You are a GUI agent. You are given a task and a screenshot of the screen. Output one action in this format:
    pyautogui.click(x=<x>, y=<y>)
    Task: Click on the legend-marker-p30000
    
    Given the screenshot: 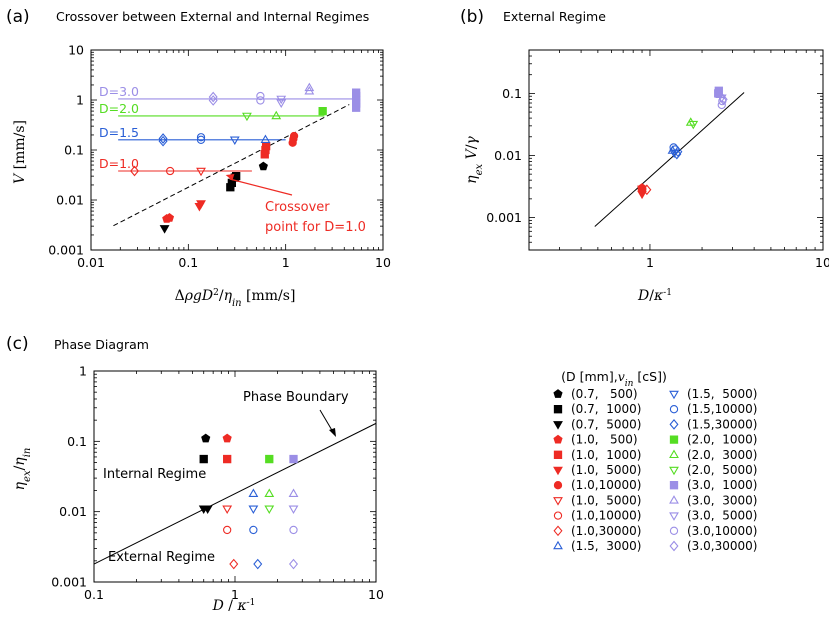 What is the action you would take?
    pyautogui.click(x=674, y=546)
    